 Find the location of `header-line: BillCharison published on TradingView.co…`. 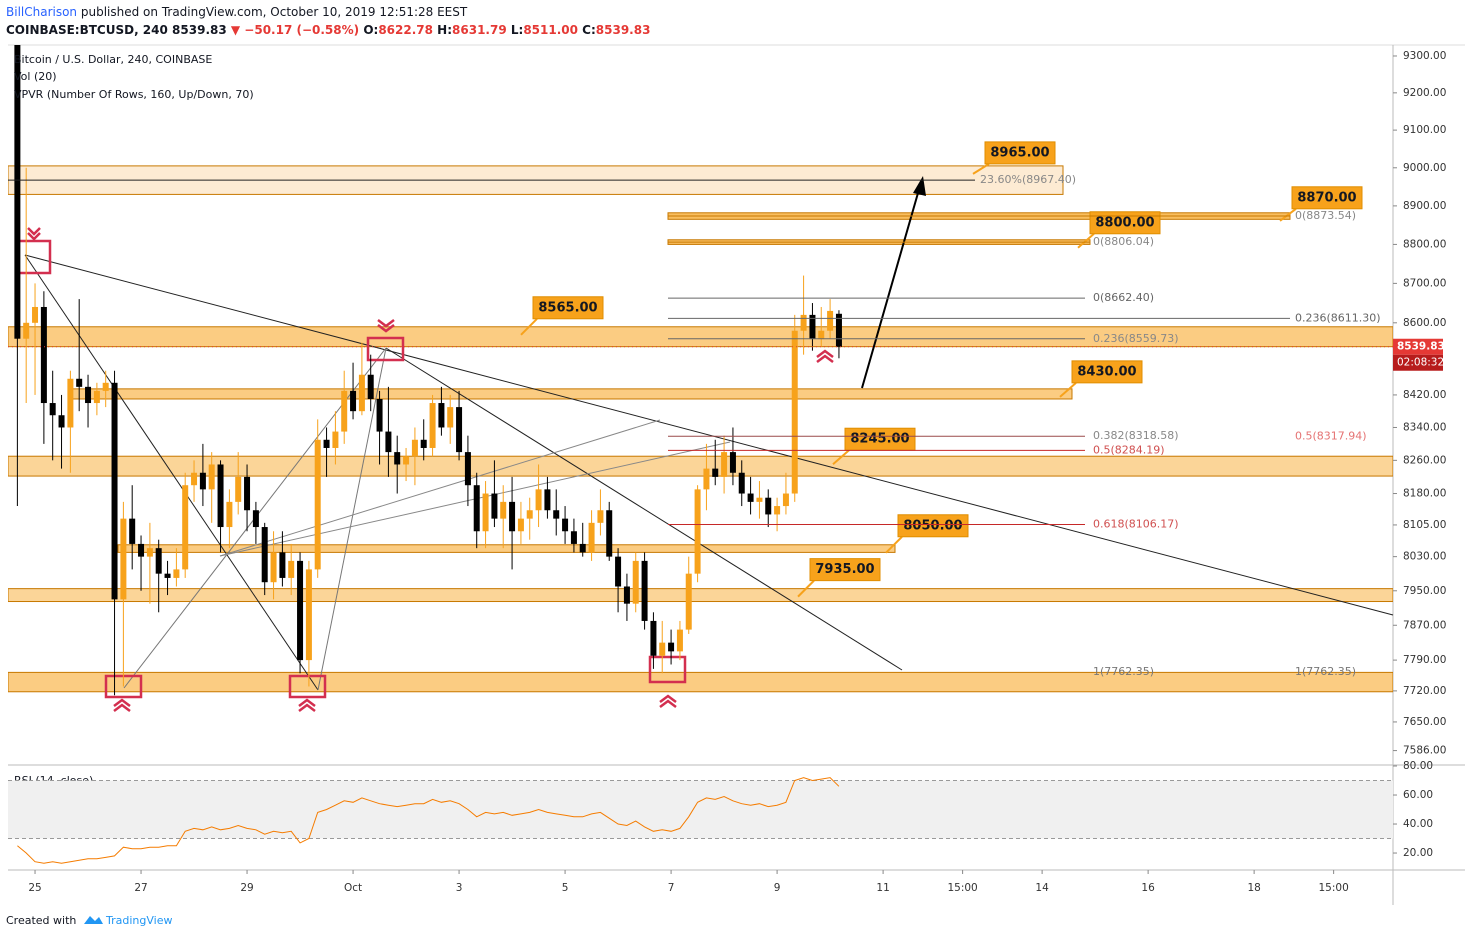

header-line: BillCharison published on TradingView.co… is located at coordinates (237, 12).